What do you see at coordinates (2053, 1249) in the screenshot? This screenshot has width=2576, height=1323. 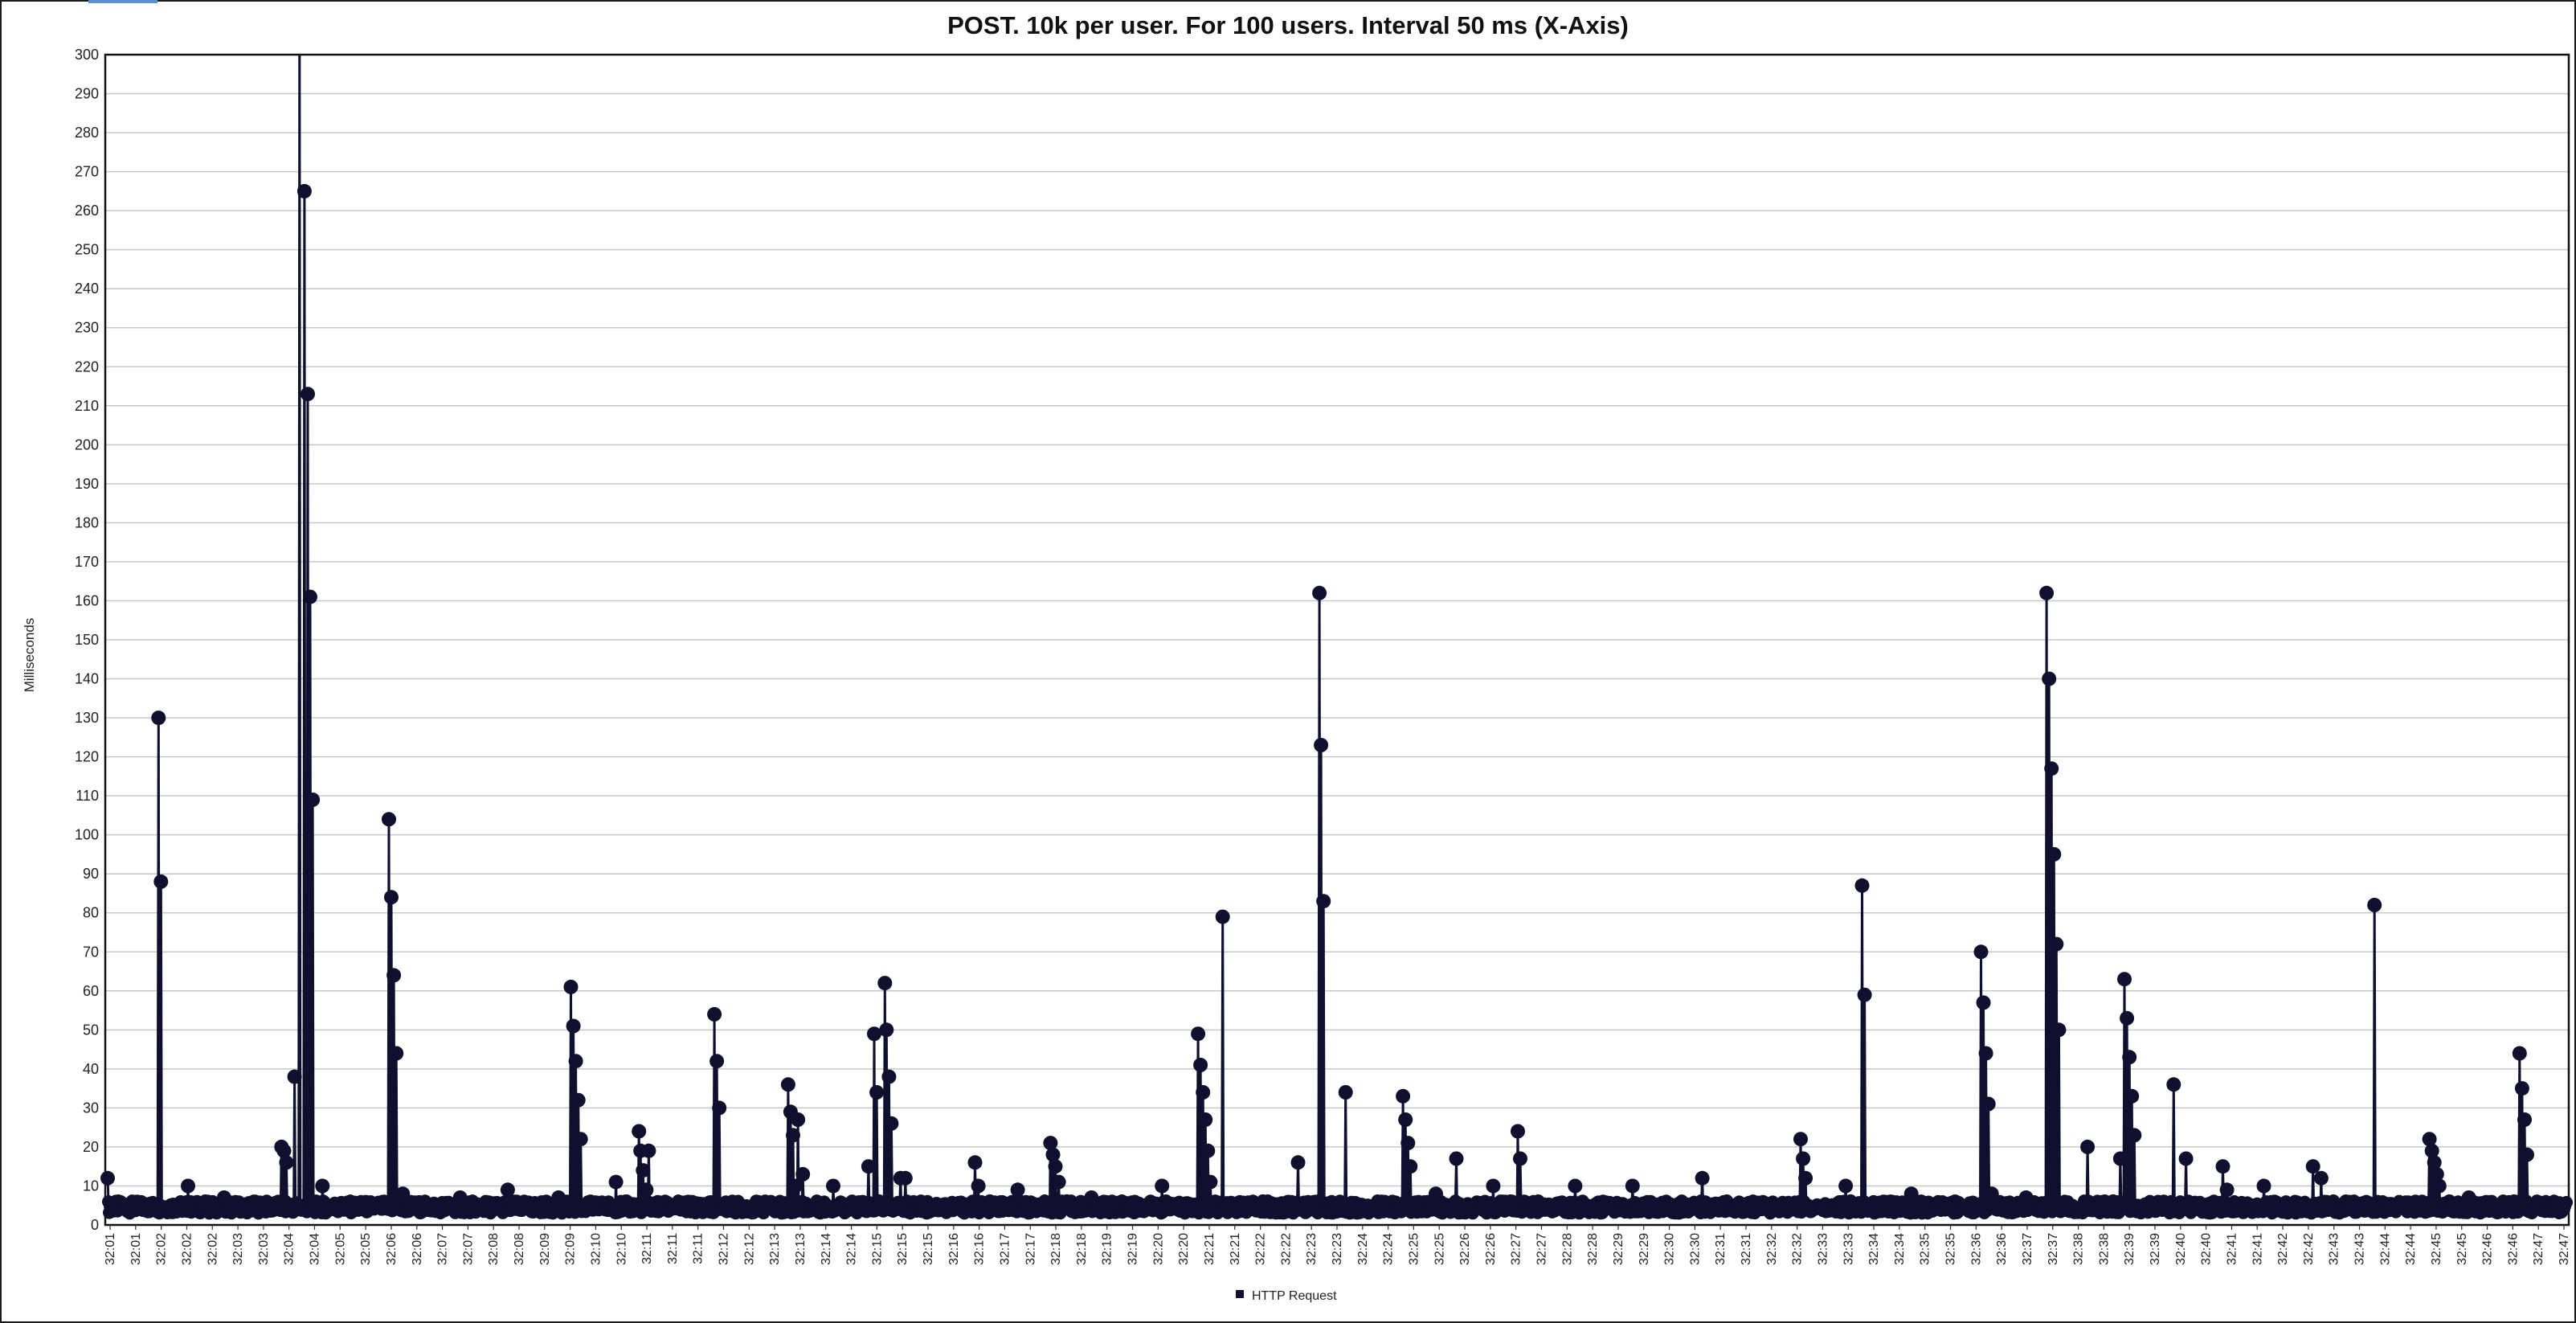 I see `x-tick-label: 32:37` at bounding box center [2053, 1249].